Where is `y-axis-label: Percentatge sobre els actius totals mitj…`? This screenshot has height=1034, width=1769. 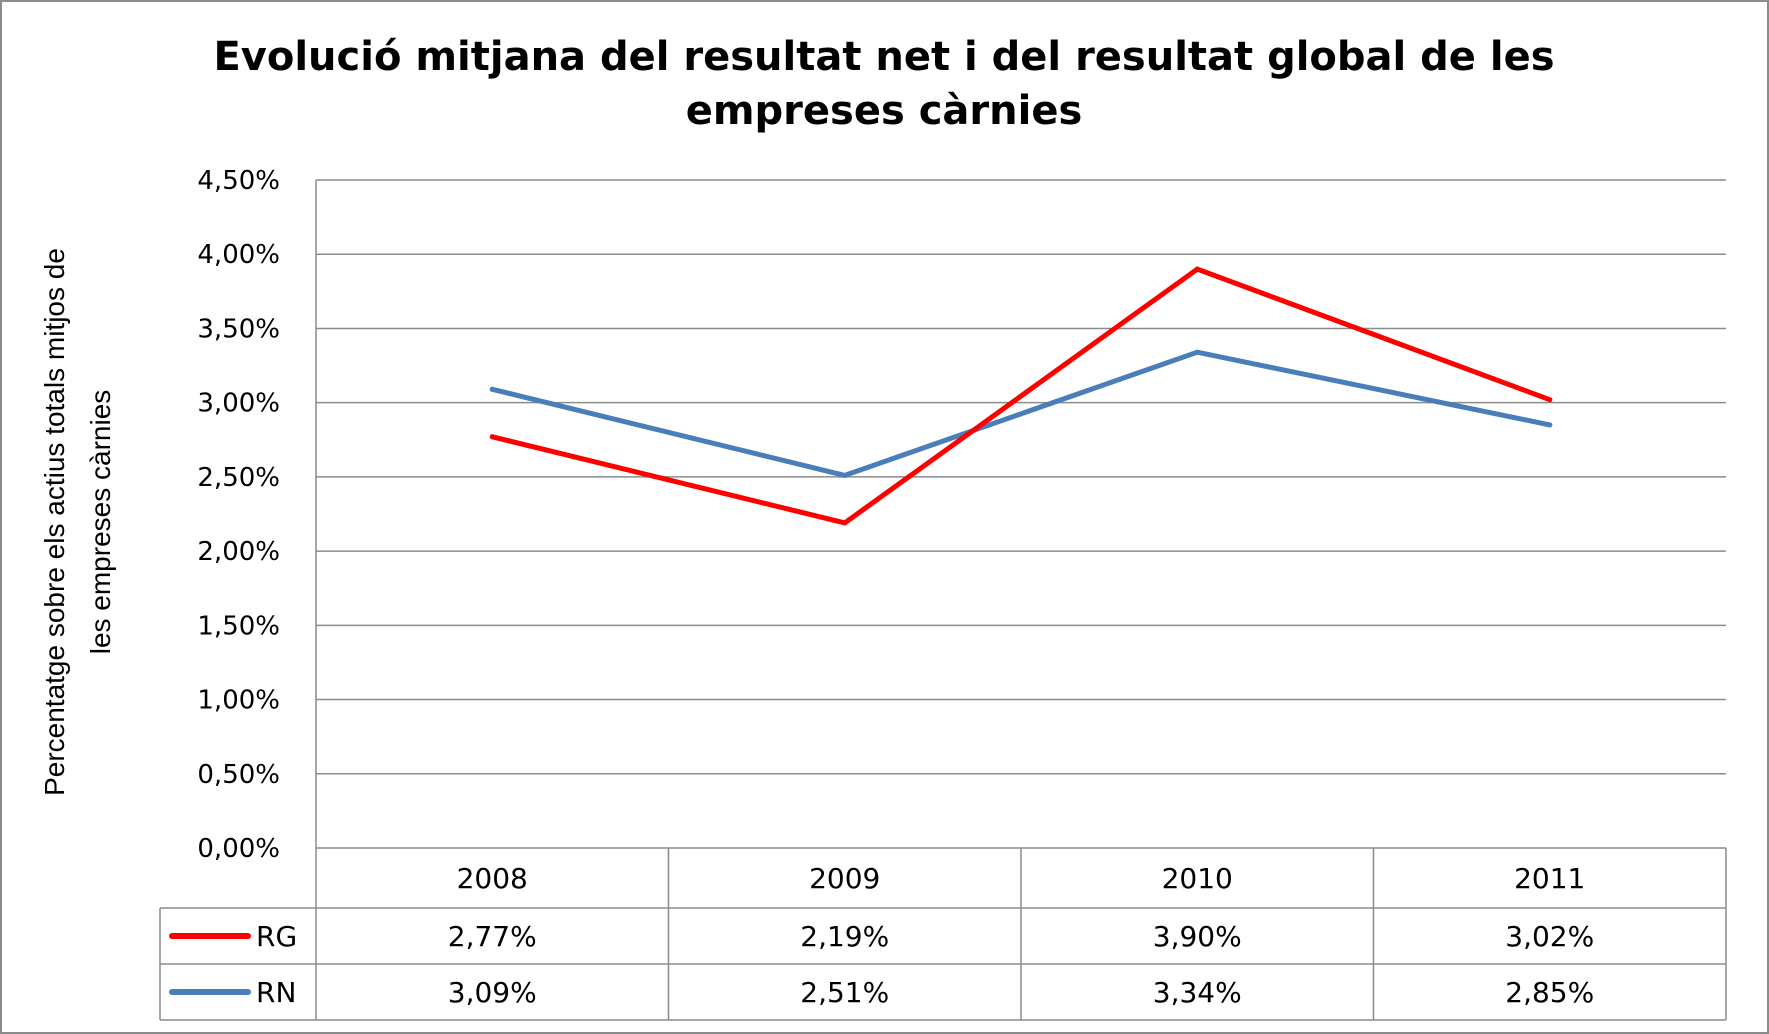 y-axis-label: Percentatge sobre els actius totals mitj… is located at coordinates (77, 522).